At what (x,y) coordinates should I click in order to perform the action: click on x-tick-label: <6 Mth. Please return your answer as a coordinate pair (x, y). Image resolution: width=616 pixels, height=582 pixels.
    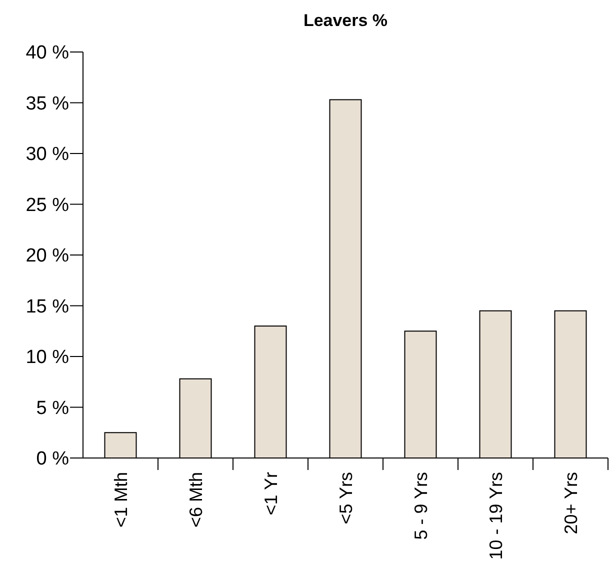
    Looking at the image, I should click on (196, 500).